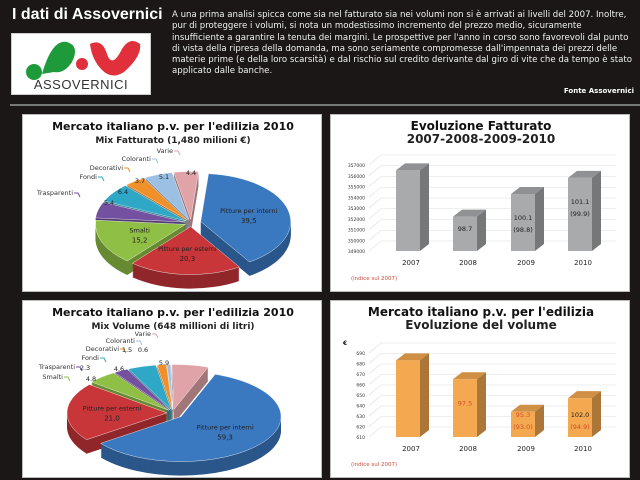 The height and width of the screenshot is (480, 640). I want to click on pie-slice-varie, so click(190, 387).